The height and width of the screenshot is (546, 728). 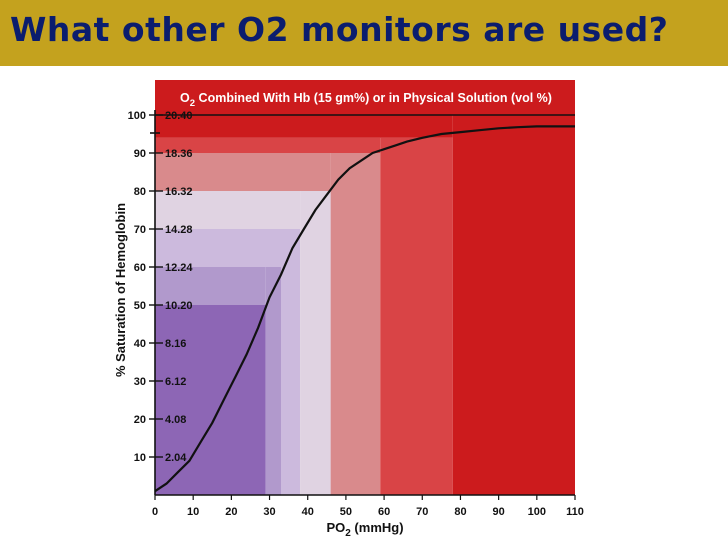 I want to click on x-axis-title: PO2 (mmHg), so click(x=364, y=529).